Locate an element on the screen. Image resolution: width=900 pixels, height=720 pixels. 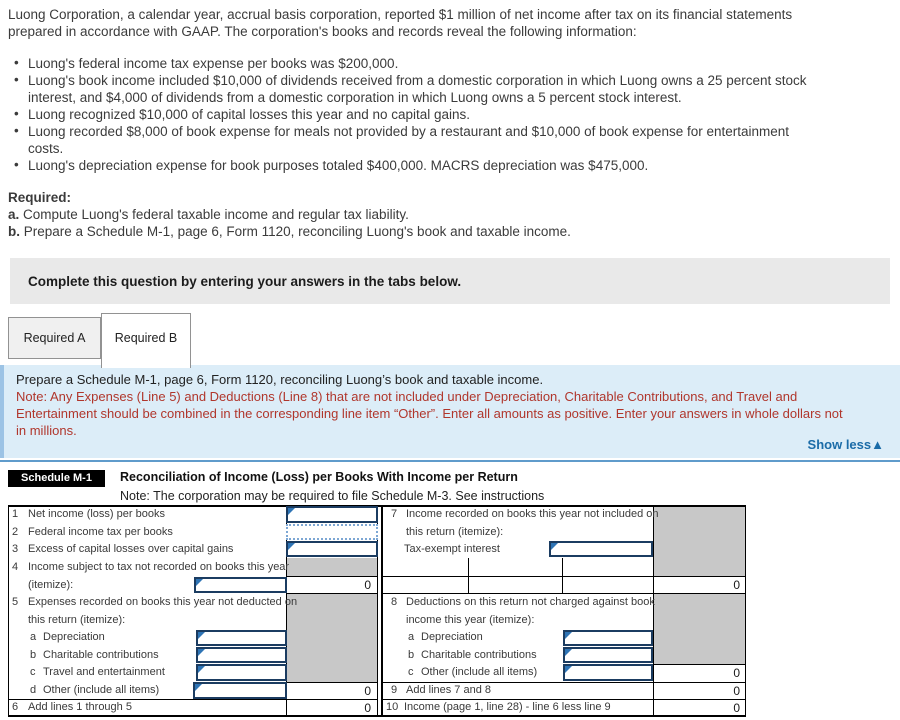
line5c-input is located at coordinates (241, 672).